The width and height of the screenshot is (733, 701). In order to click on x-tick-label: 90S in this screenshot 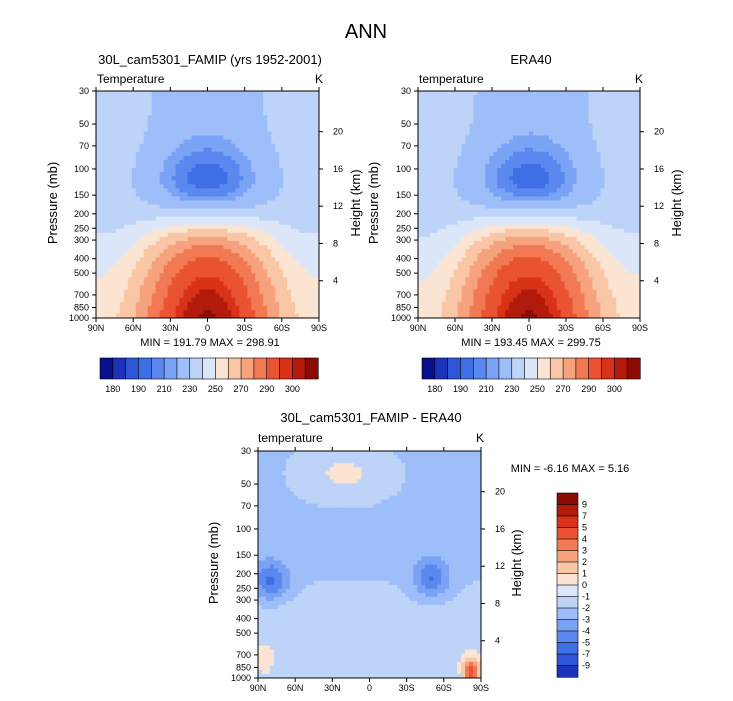, I will do `click(319, 328)`.